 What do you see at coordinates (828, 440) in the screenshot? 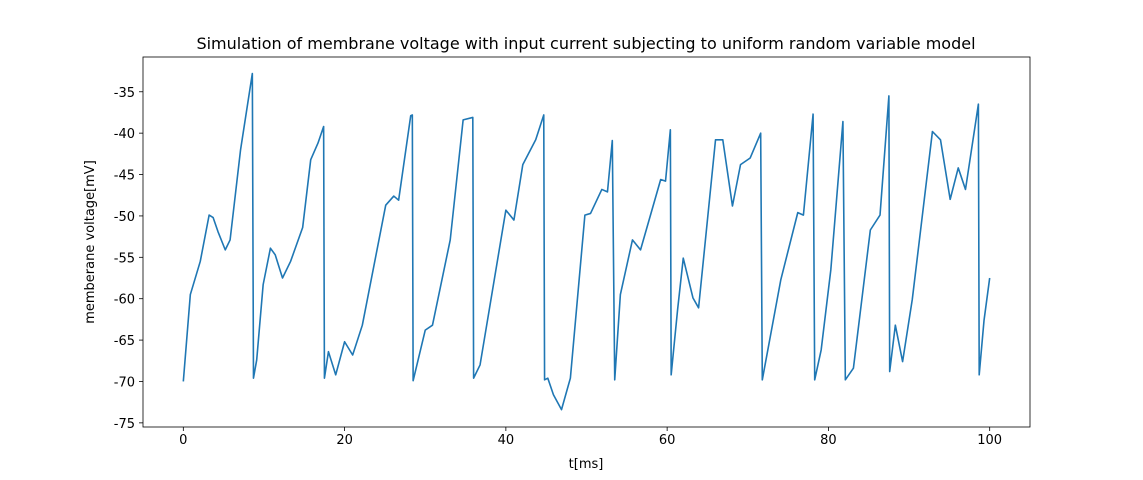
I see `x-tick-label: 80` at bounding box center [828, 440].